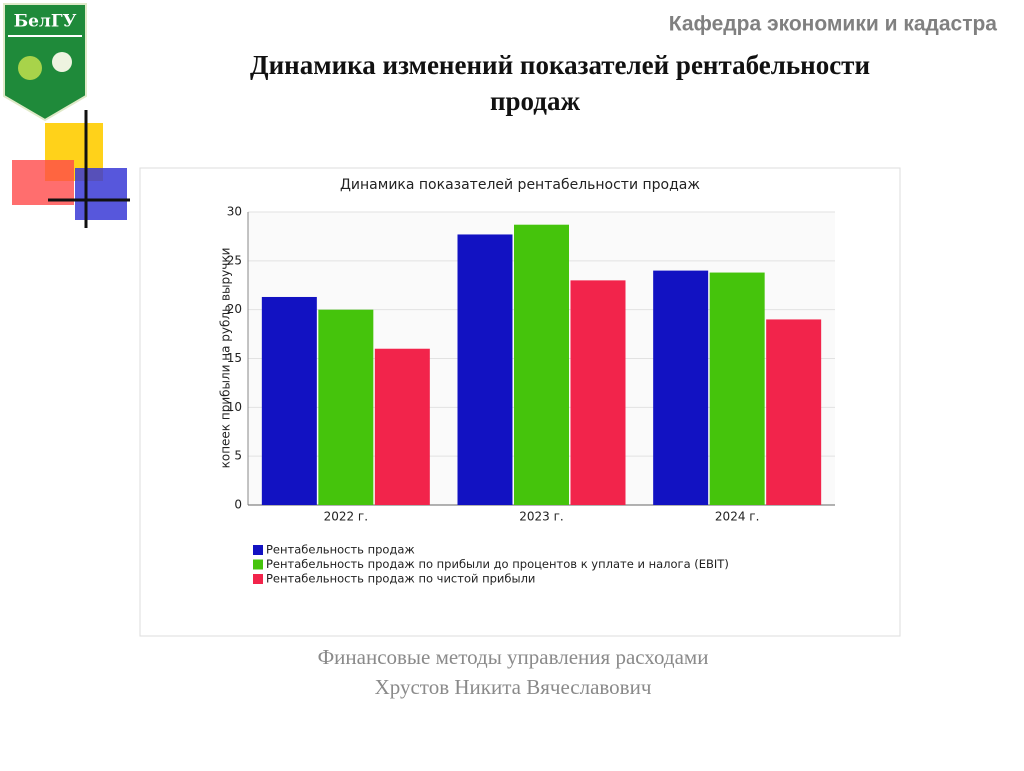 This screenshot has width=1024, height=771. I want to click on y-axis-label: копеек прибыли на рубль выручки, so click(226, 358).